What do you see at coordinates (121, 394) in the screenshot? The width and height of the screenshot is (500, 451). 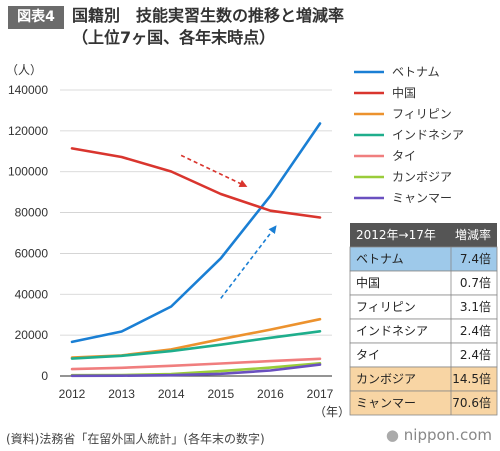 I see `x-tick-label: 2013` at bounding box center [121, 394].